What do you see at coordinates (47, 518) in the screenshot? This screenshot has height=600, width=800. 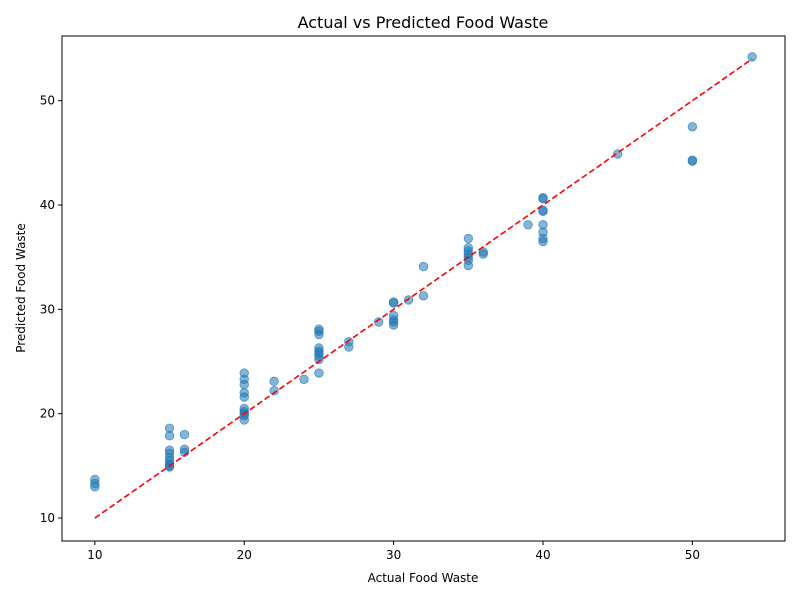 I see `y-tick-label: 10` at bounding box center [47, 518].